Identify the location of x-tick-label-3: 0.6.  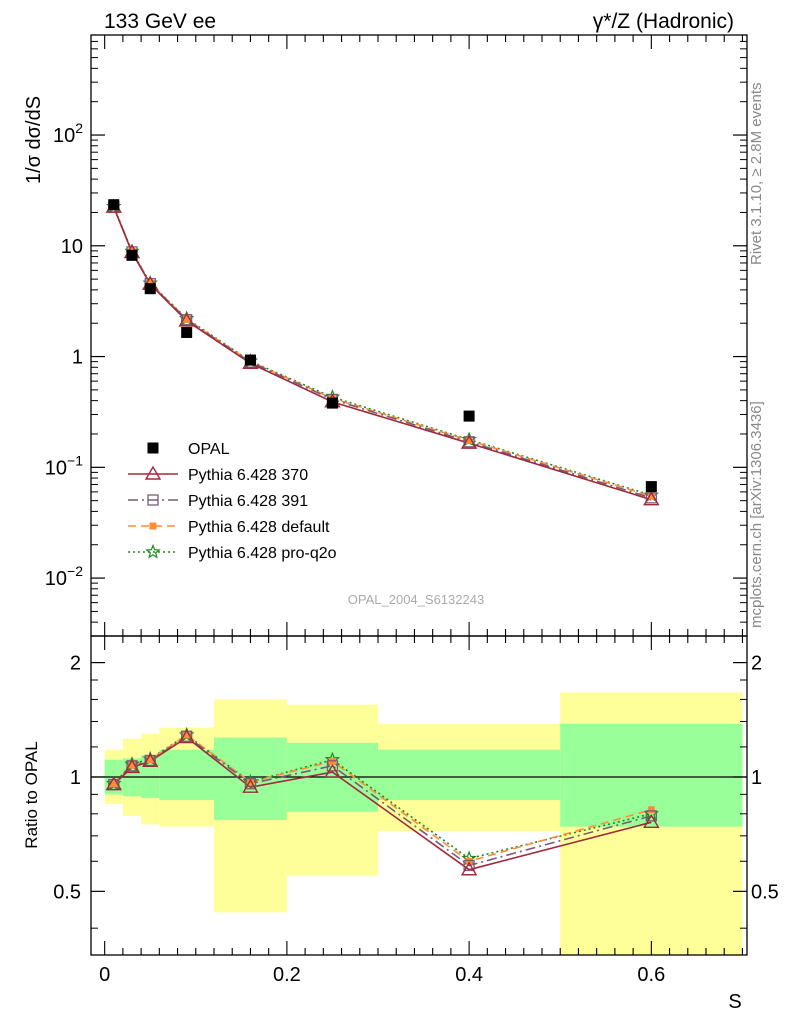
(651, 975).